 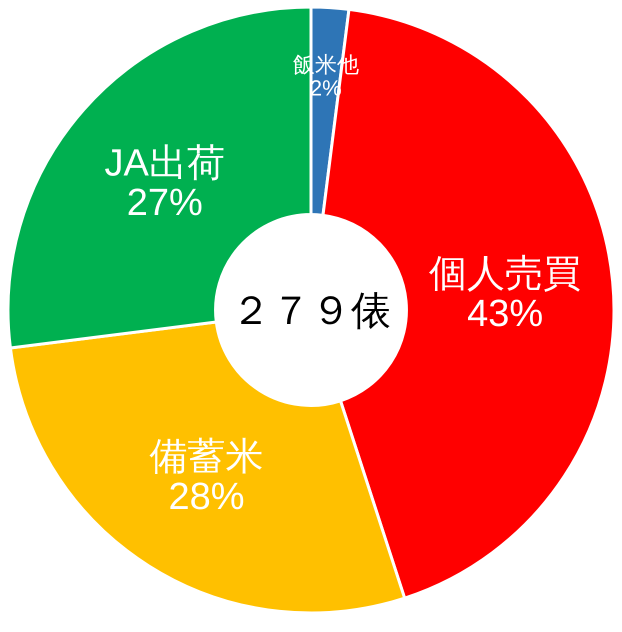 What do you see at coordinates (505, 313) in the screenshot?
I see `data-label: 43%` at bounding box center [505, 313].